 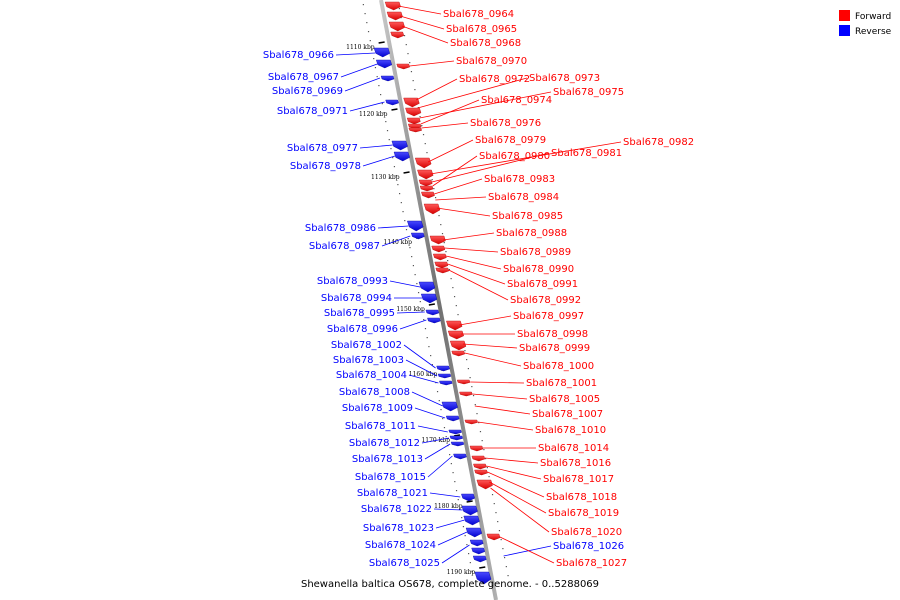 What do you see at coordinates (573, 448) in the screenshot?
I see `gene-label: Sbal678_1014` at bounding box center [573, 448].